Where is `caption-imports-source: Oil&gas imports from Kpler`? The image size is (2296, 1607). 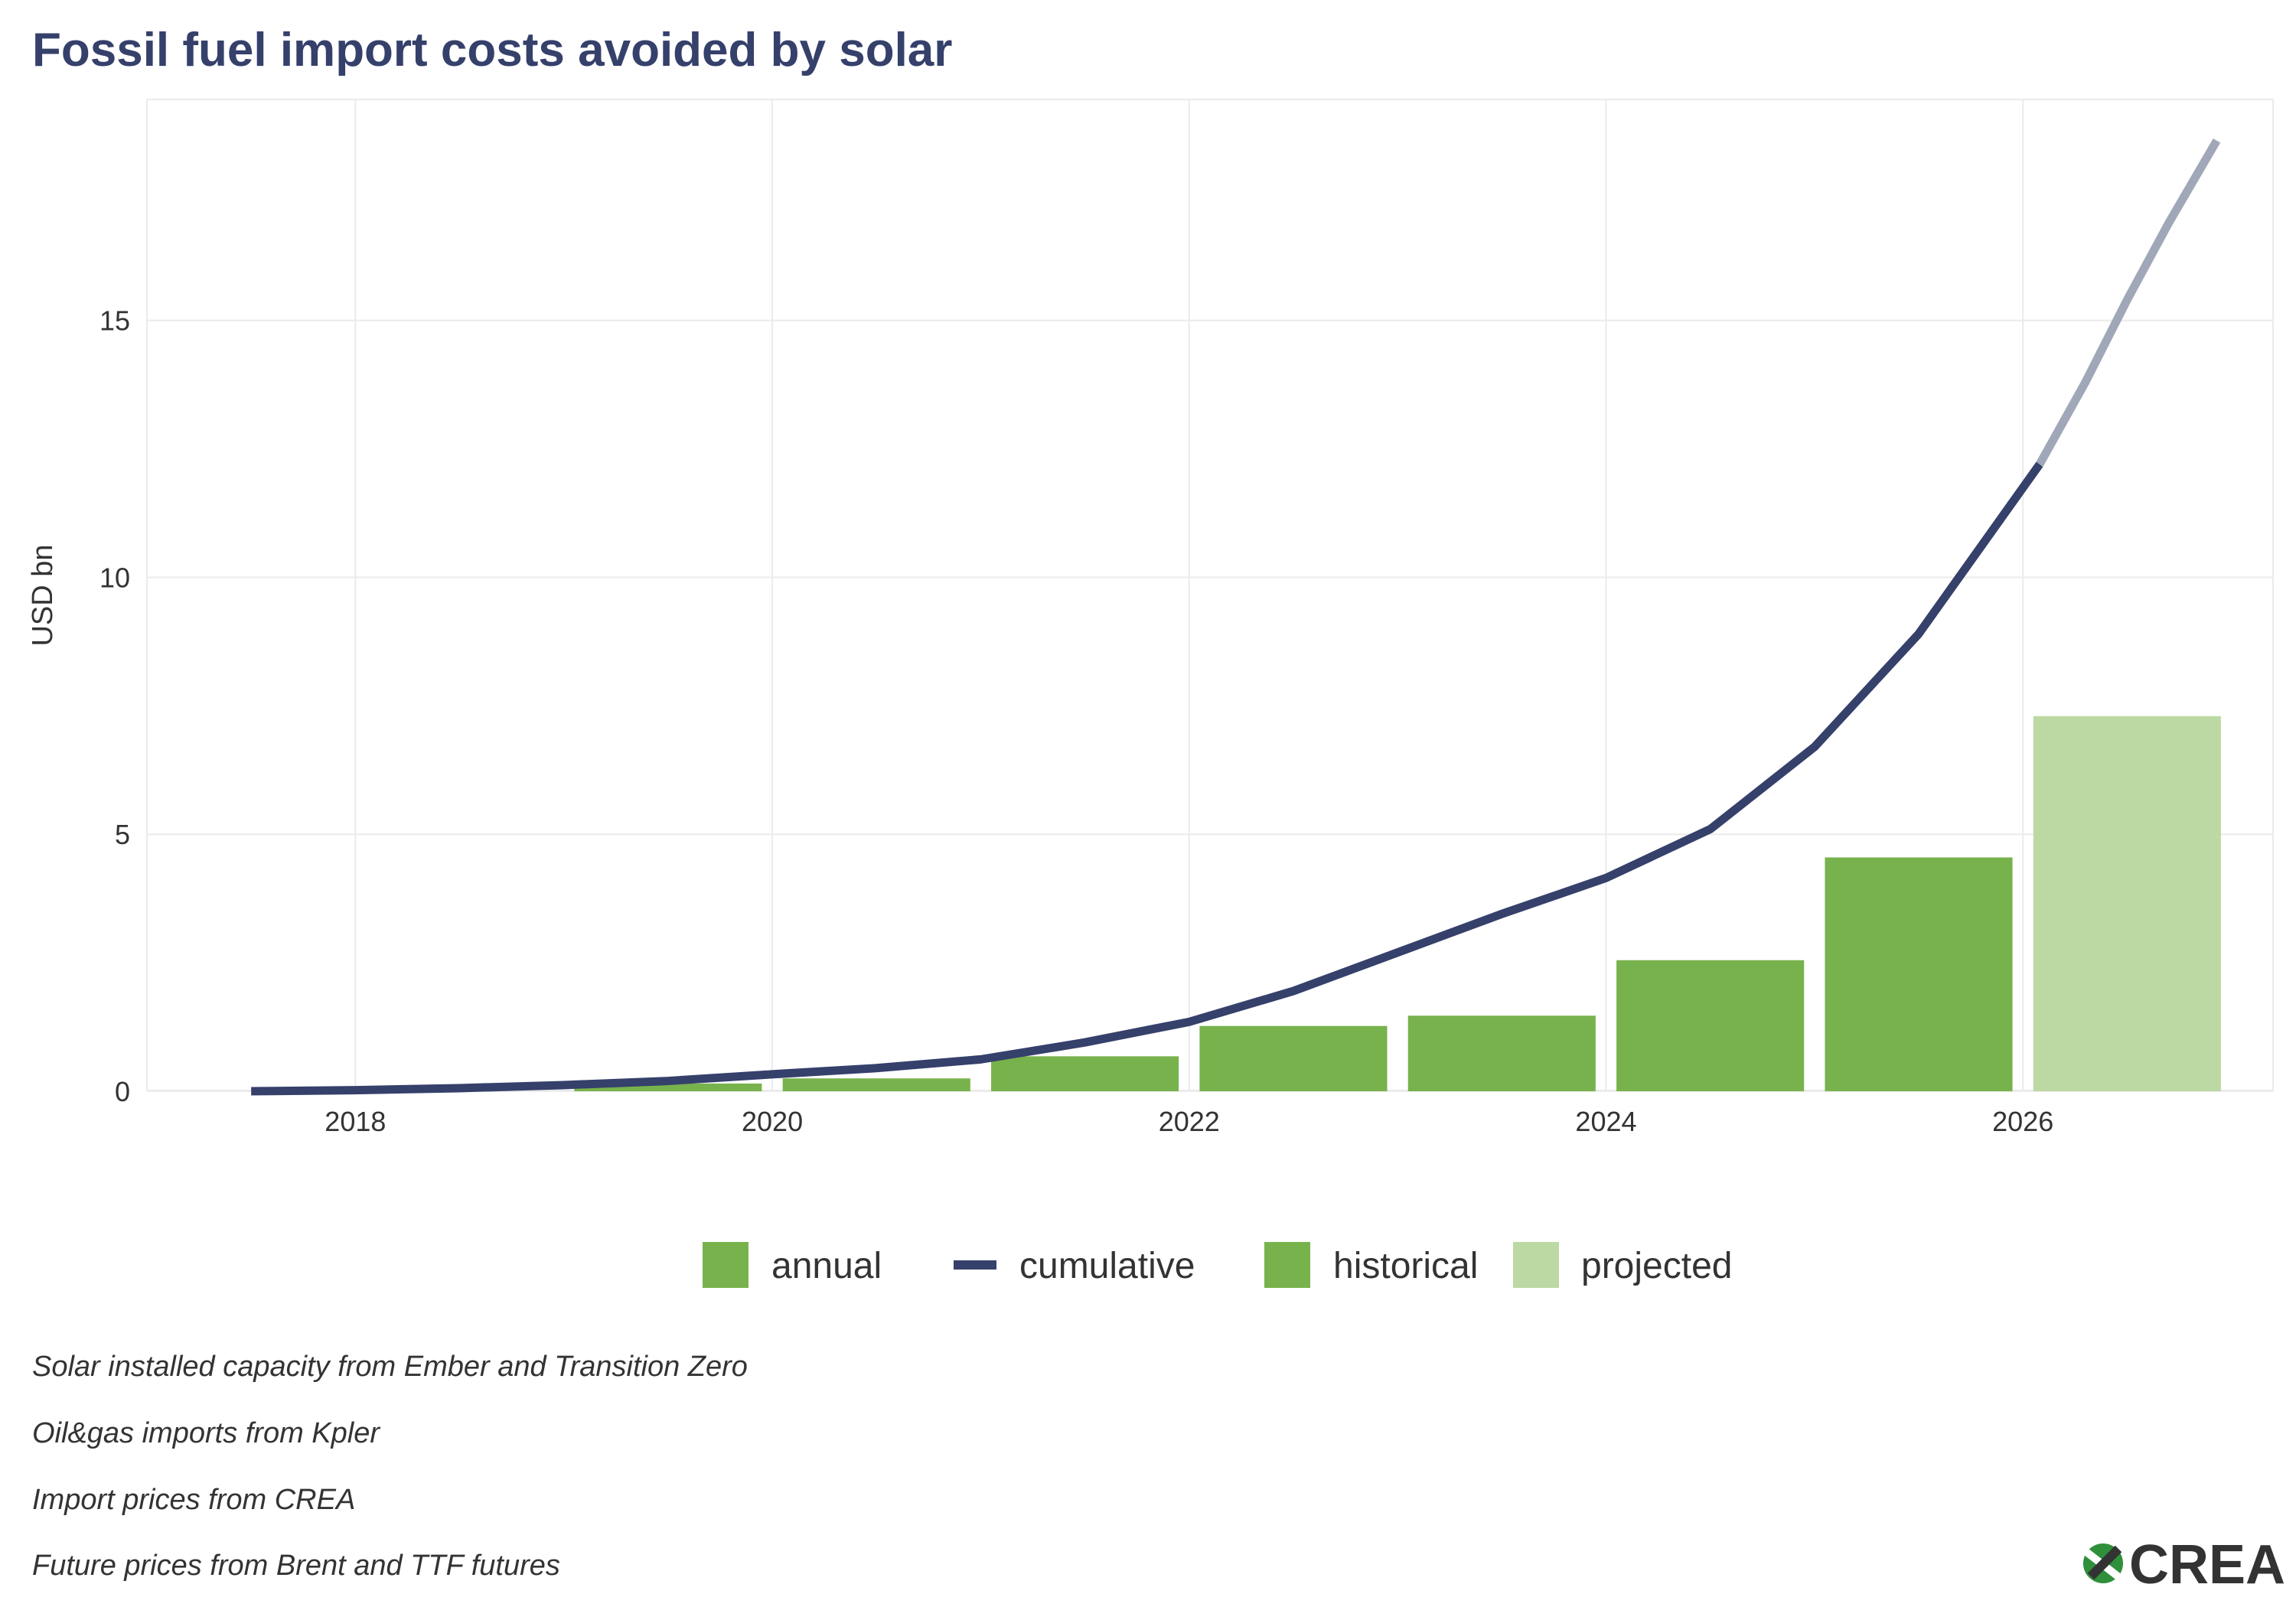
caption-imports-source: Oil&gas imports from Kpler is located at coordinates (206, 1433).